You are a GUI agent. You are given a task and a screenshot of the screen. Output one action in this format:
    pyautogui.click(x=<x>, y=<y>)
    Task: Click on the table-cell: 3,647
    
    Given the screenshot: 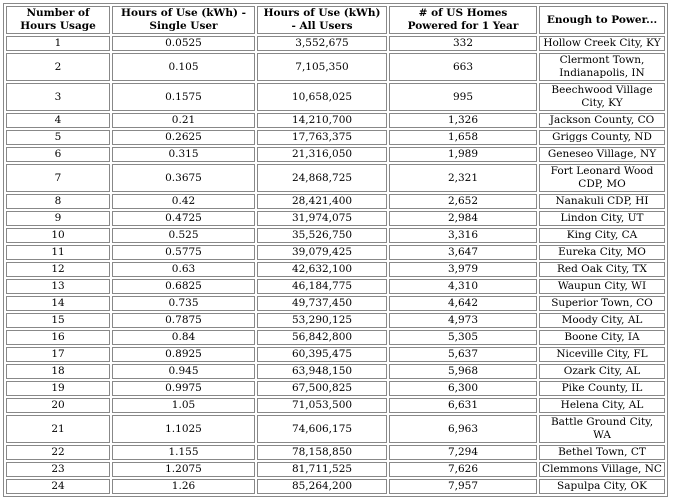 What is the action you would take?
    pyautogui.click(x=463, y=252)
    